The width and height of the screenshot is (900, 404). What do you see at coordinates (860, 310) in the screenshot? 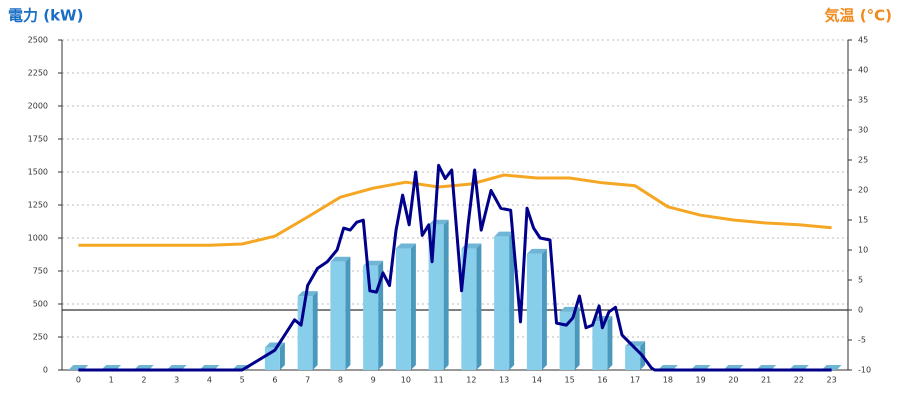
I see `y2-tick-label: 0` at bounding box center [860, 310].